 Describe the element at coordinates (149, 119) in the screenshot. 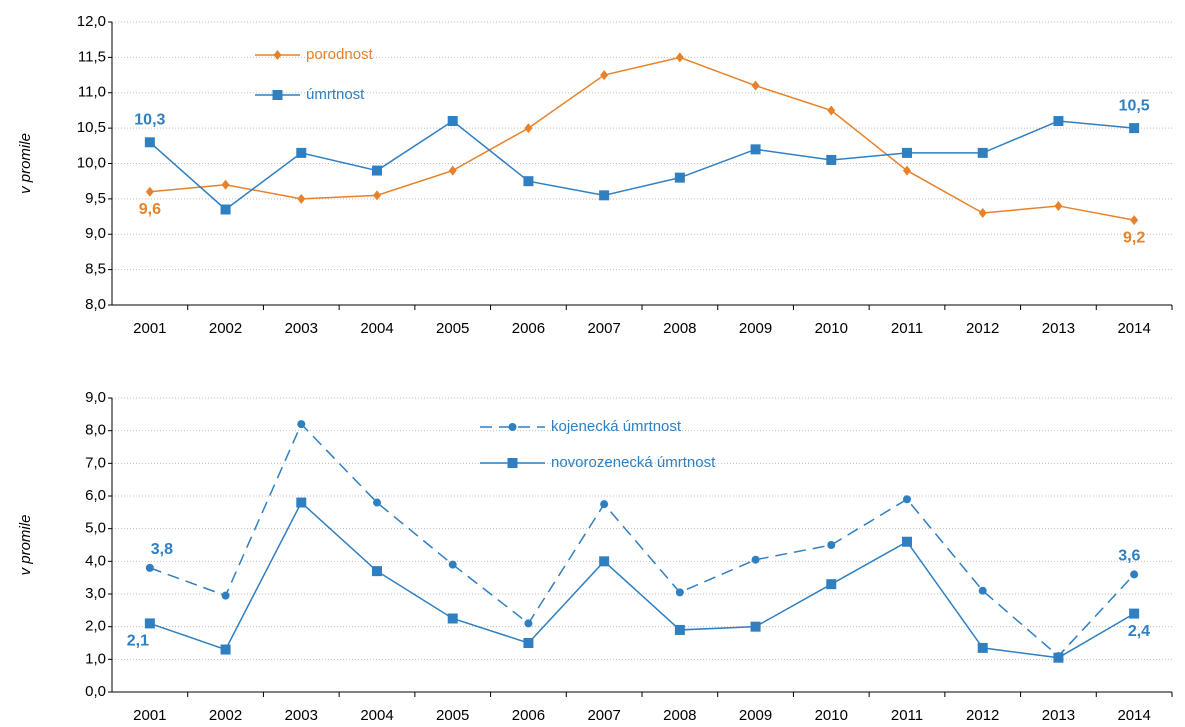

I see `value-label: 10,3` at that location.